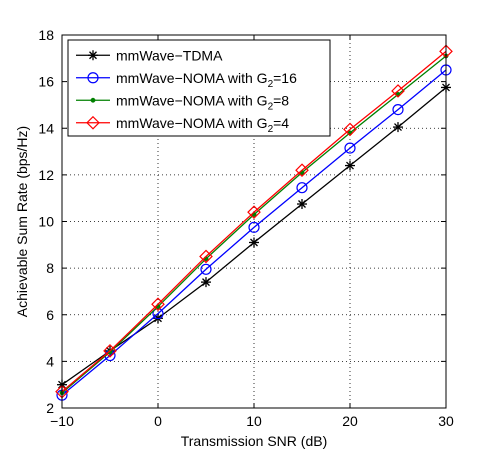  What do you see at coordinates (22, 221) in the screenshot?
I see `y-axis-label: Achievable Sum Rate (bps/Hz)` at bounding box center [22, 221].